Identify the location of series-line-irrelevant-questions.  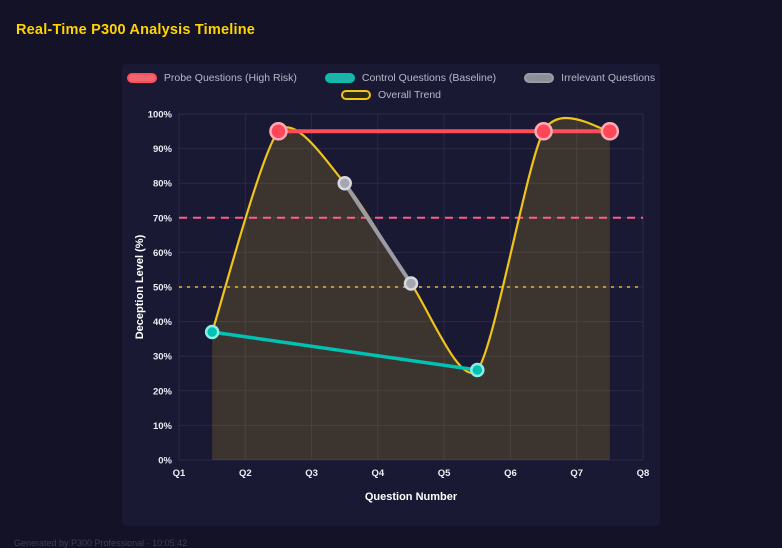
(377, 233).